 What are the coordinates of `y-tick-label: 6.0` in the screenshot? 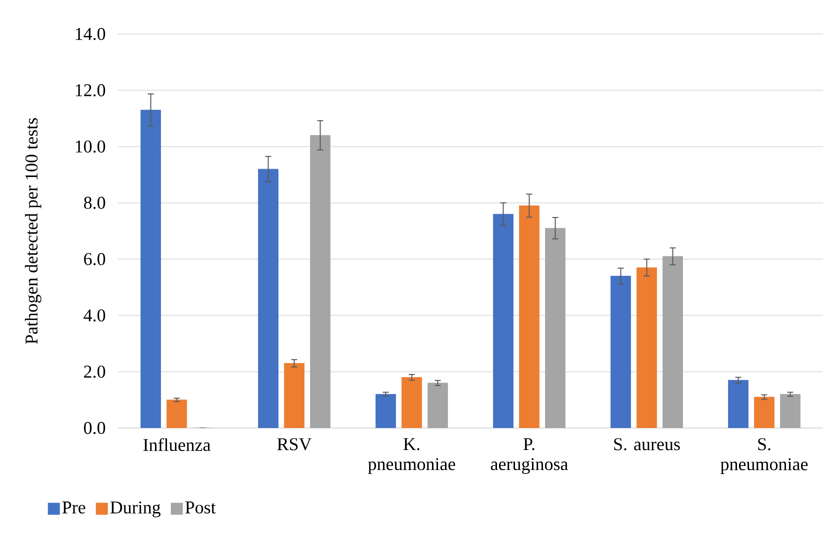 It's located at (95, 259).